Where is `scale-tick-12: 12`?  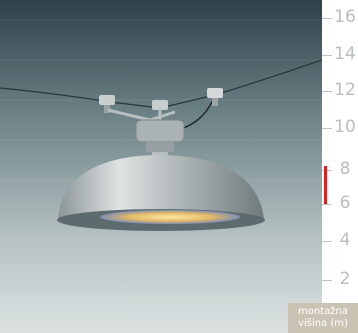
scale-tick-12: 12 is located at coordinates (345, 90).